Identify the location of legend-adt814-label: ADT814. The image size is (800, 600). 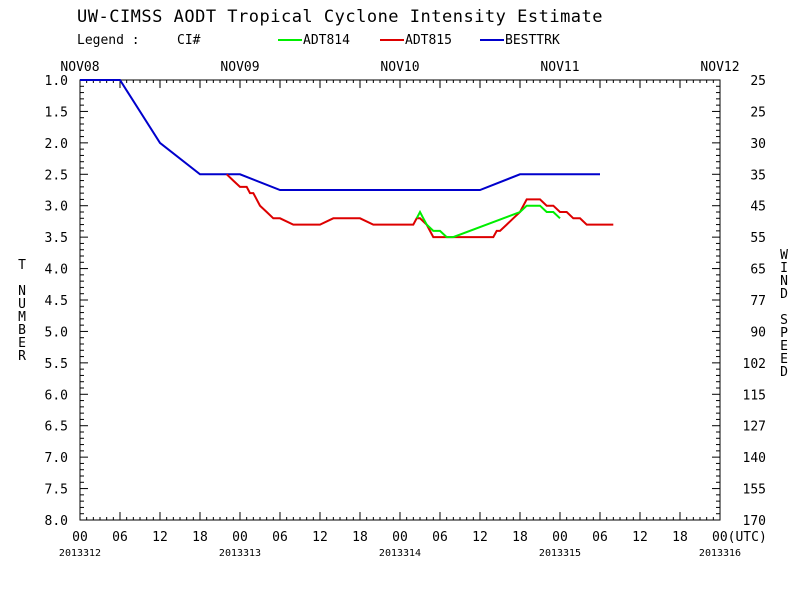
(326, 40).